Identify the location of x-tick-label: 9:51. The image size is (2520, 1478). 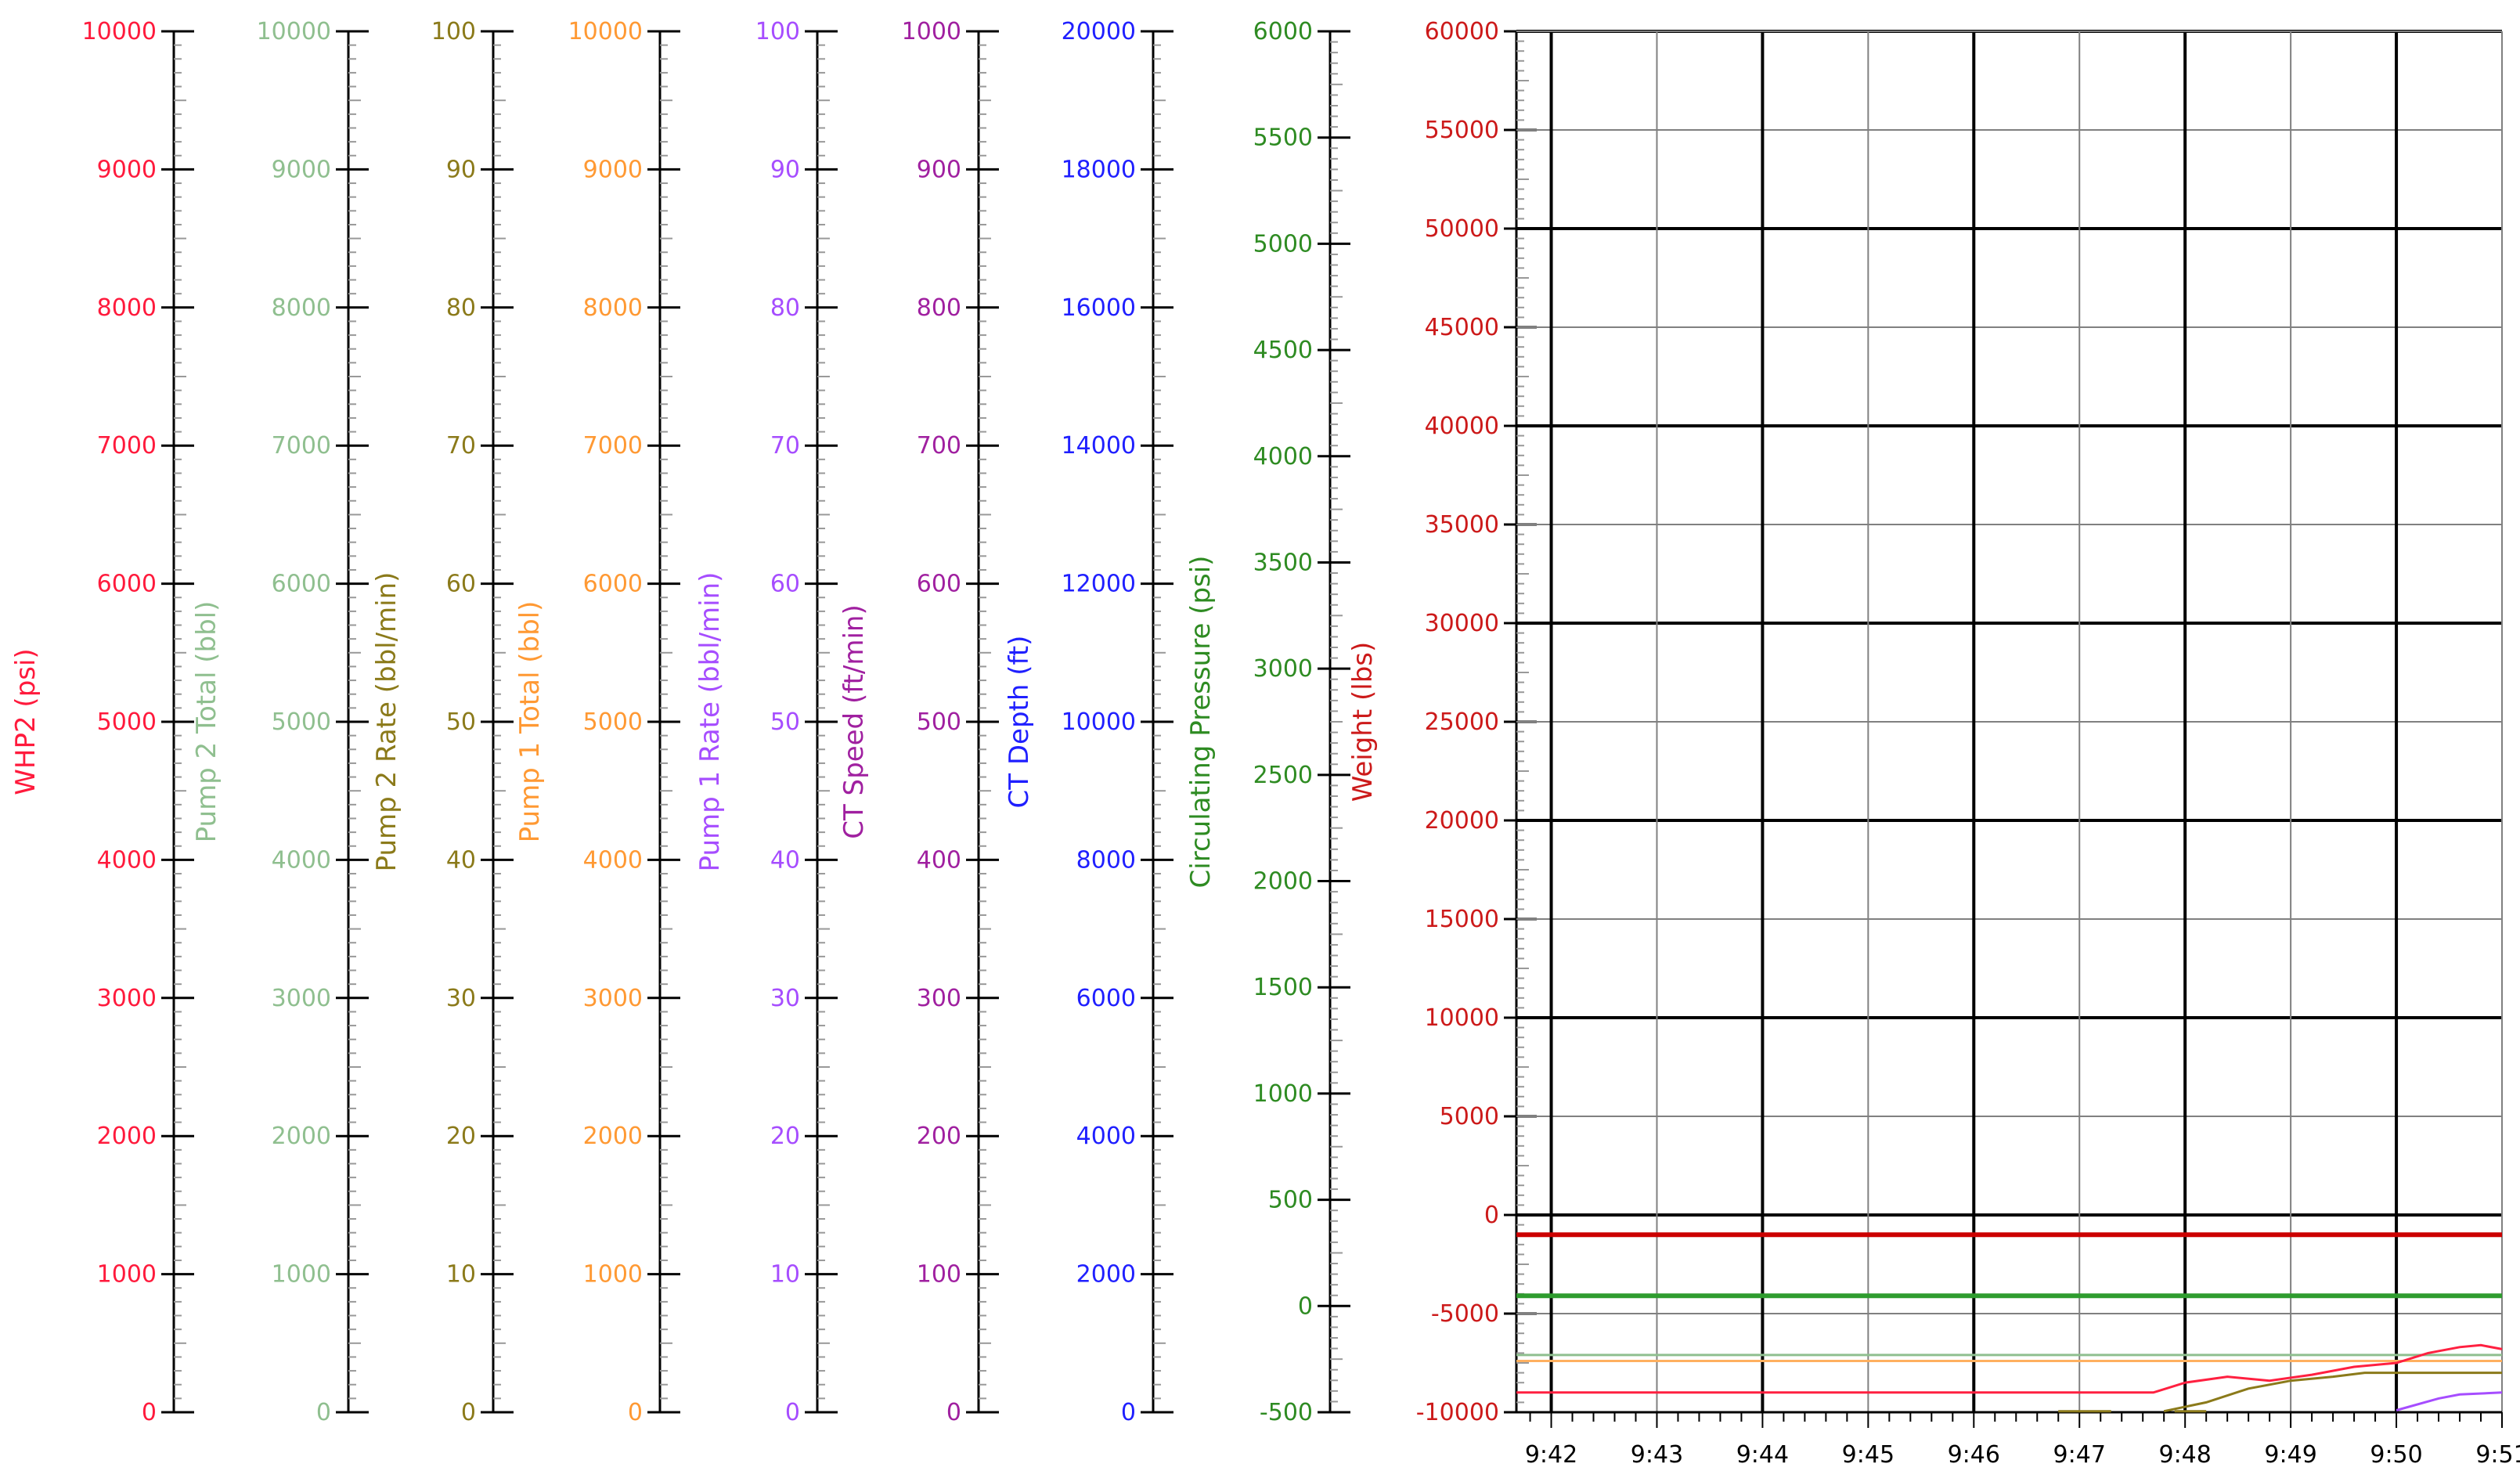
(2497, 1455).